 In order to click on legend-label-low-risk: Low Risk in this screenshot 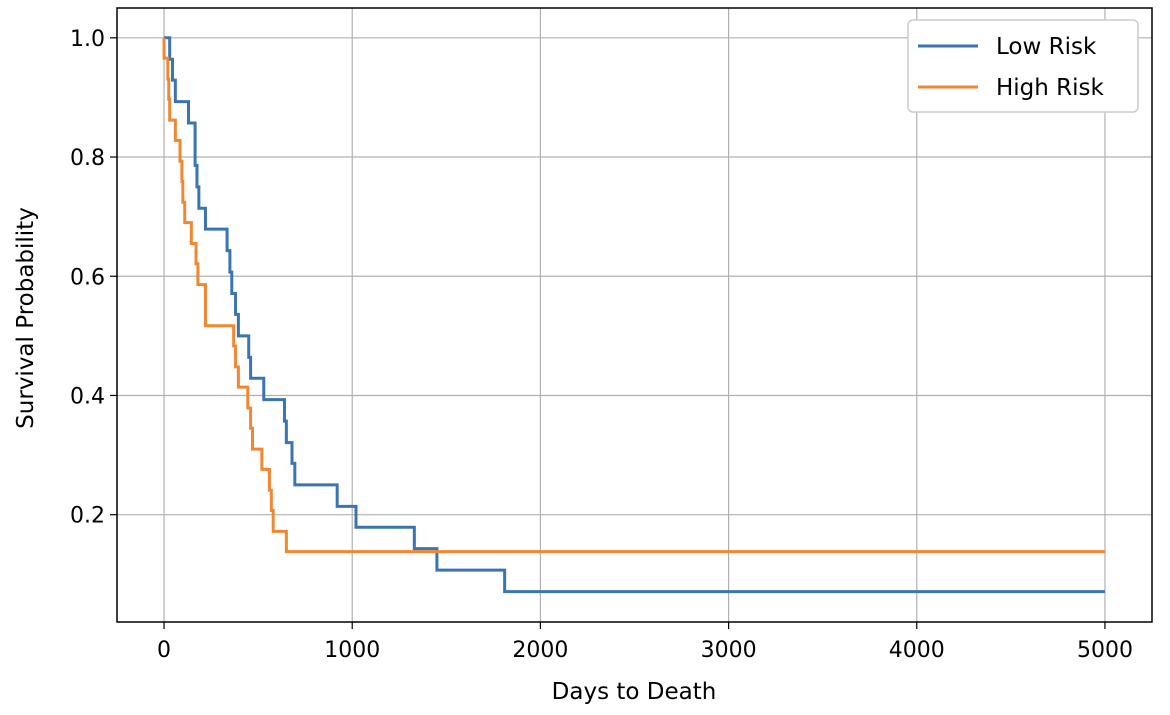, I will do `click(1046, 47)`.